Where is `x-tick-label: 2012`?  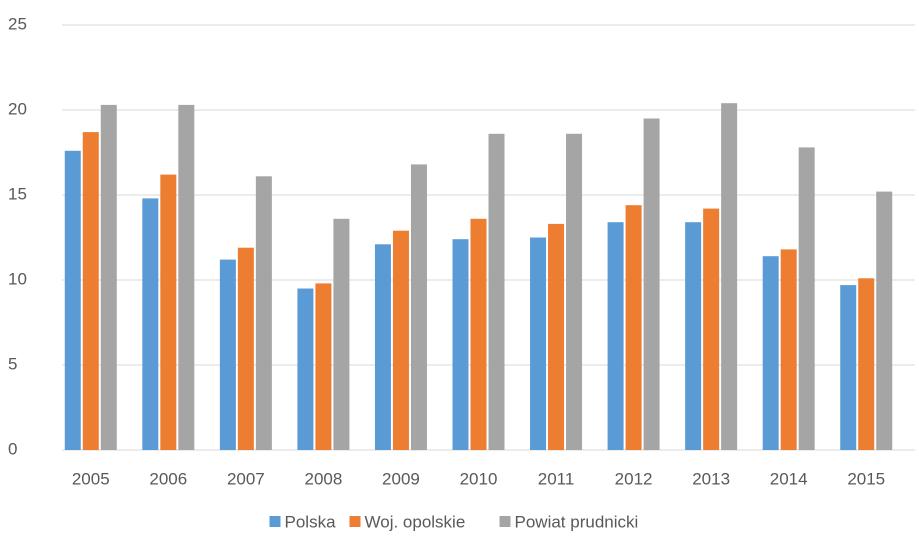
x-tick-label: 2012 is located at coordinates (634, 478).